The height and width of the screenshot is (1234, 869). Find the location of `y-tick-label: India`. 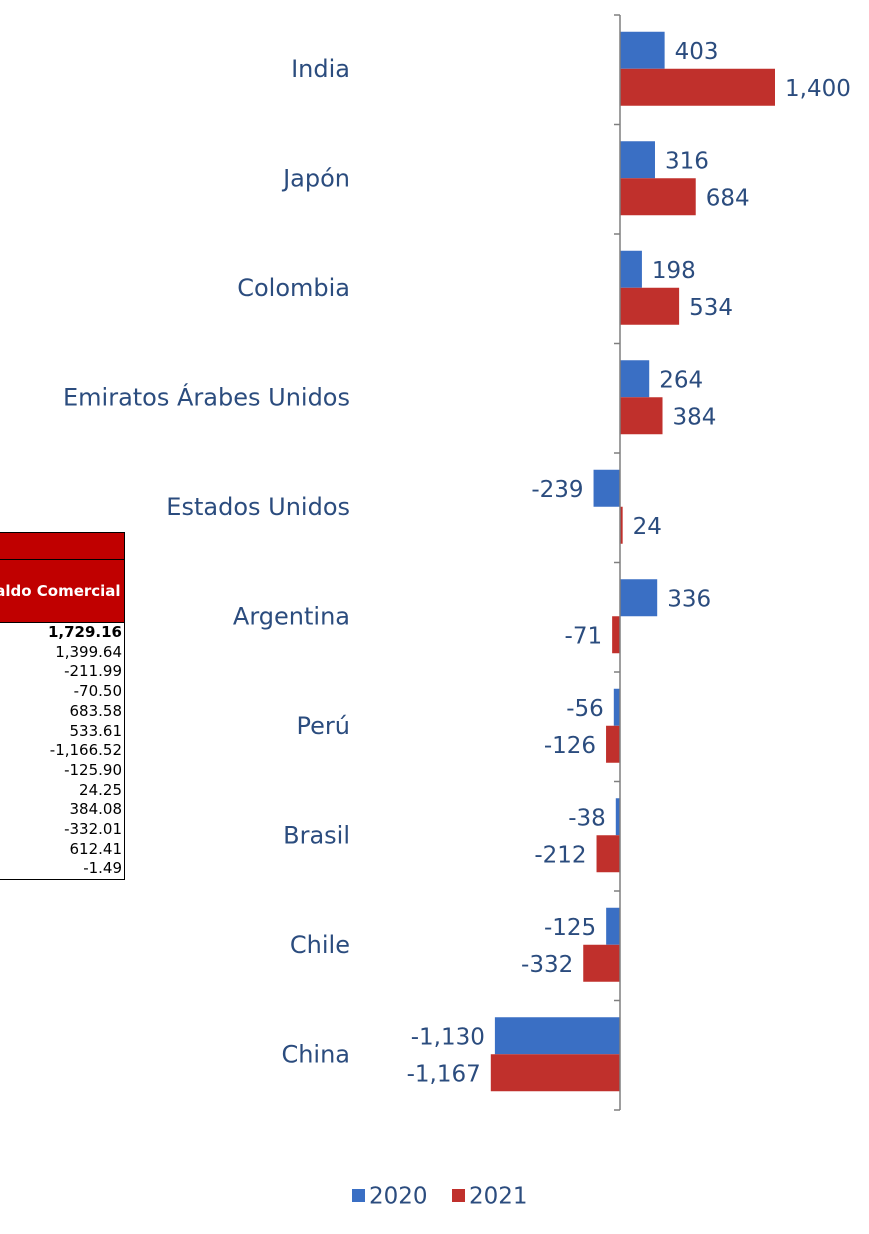

y-tick-label: India is located at coordinates (320, 69).